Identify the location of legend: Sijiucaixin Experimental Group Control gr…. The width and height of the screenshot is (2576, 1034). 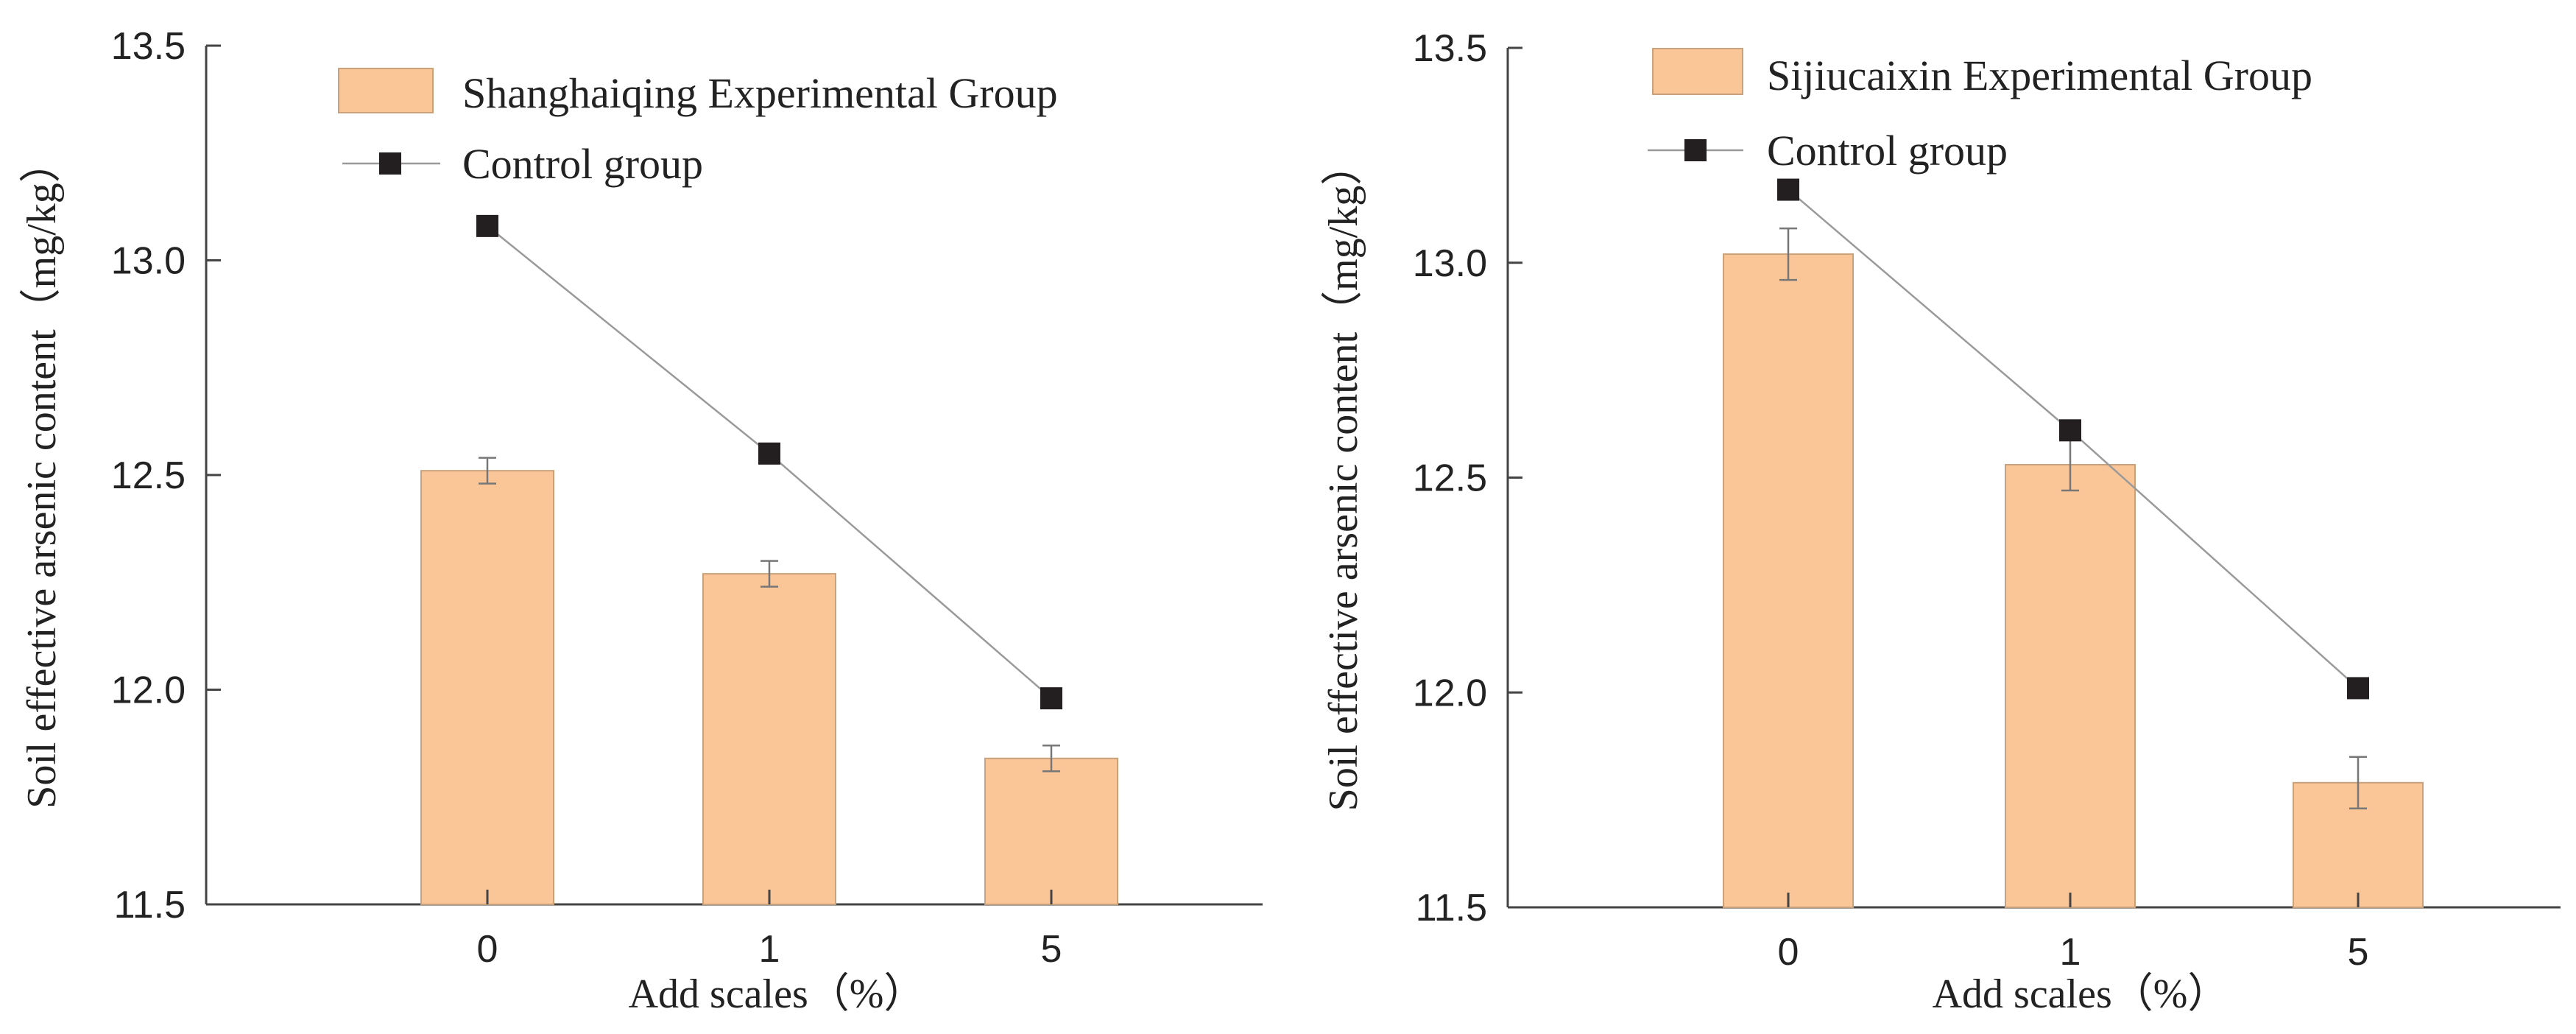
(1980, 111).